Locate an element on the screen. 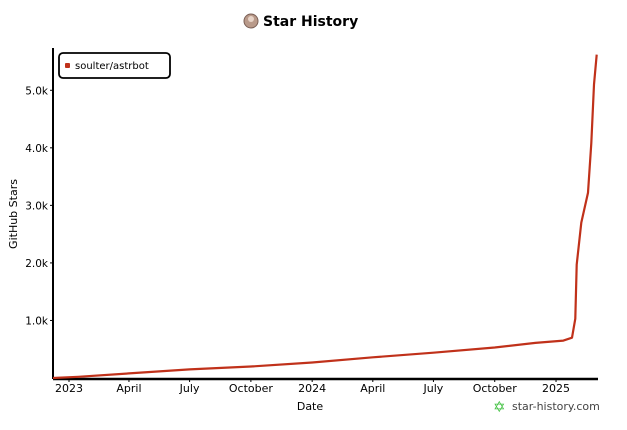  legend-box is located at coordinates (114, 65).